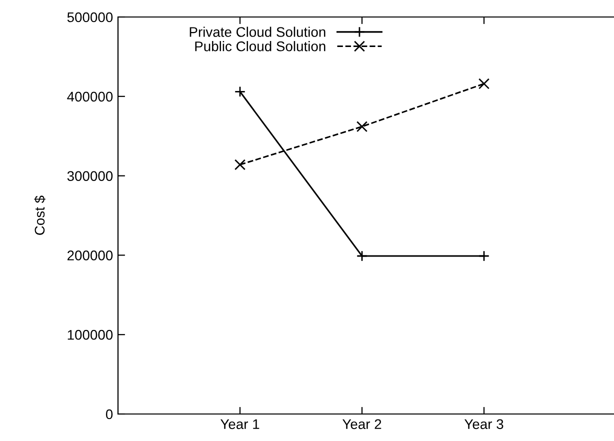 This screenshot has width=614, height=441. I want to click on y-tick-label: 500000, so click(90, 17).